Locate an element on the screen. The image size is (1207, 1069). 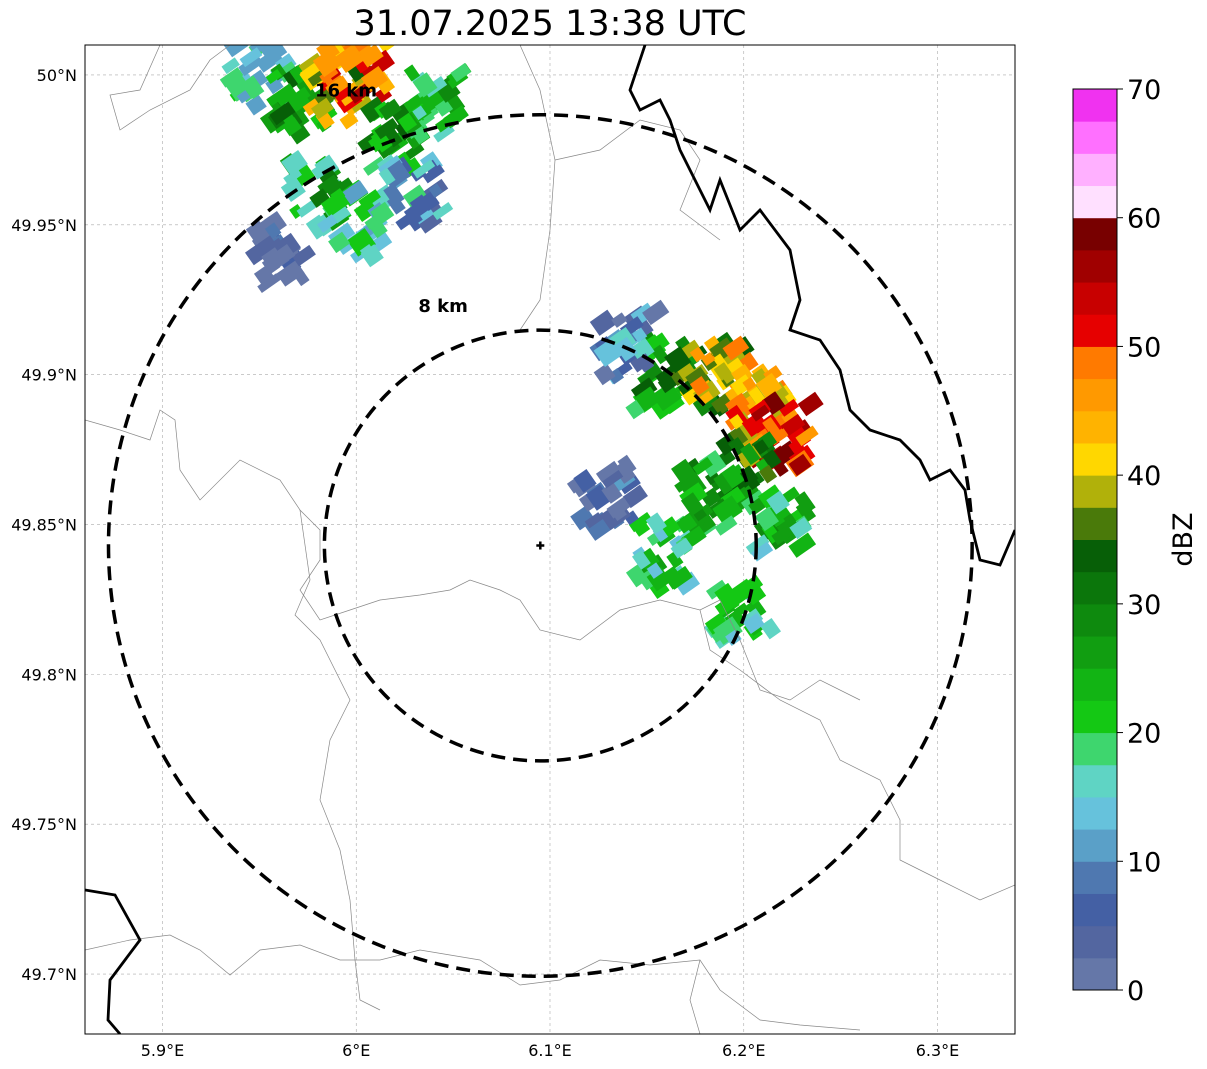
x-tick-label: 6.1°E is located at coordinates (550, 1050).